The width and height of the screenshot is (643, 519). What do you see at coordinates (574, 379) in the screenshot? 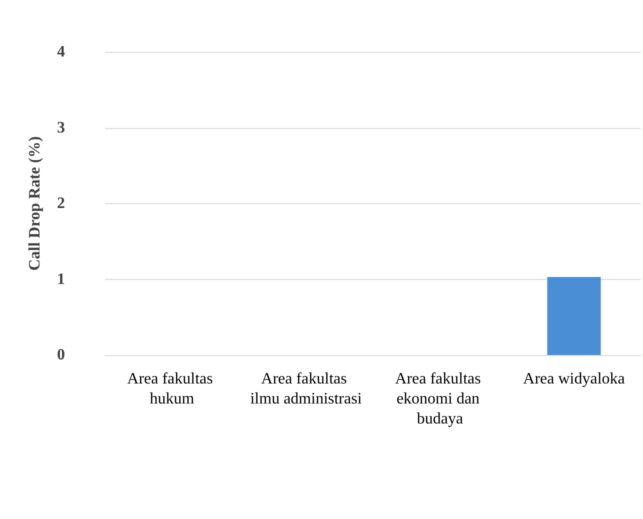
I see `x-tick-label: Area widyaloka` at bounding box center [574, 379].